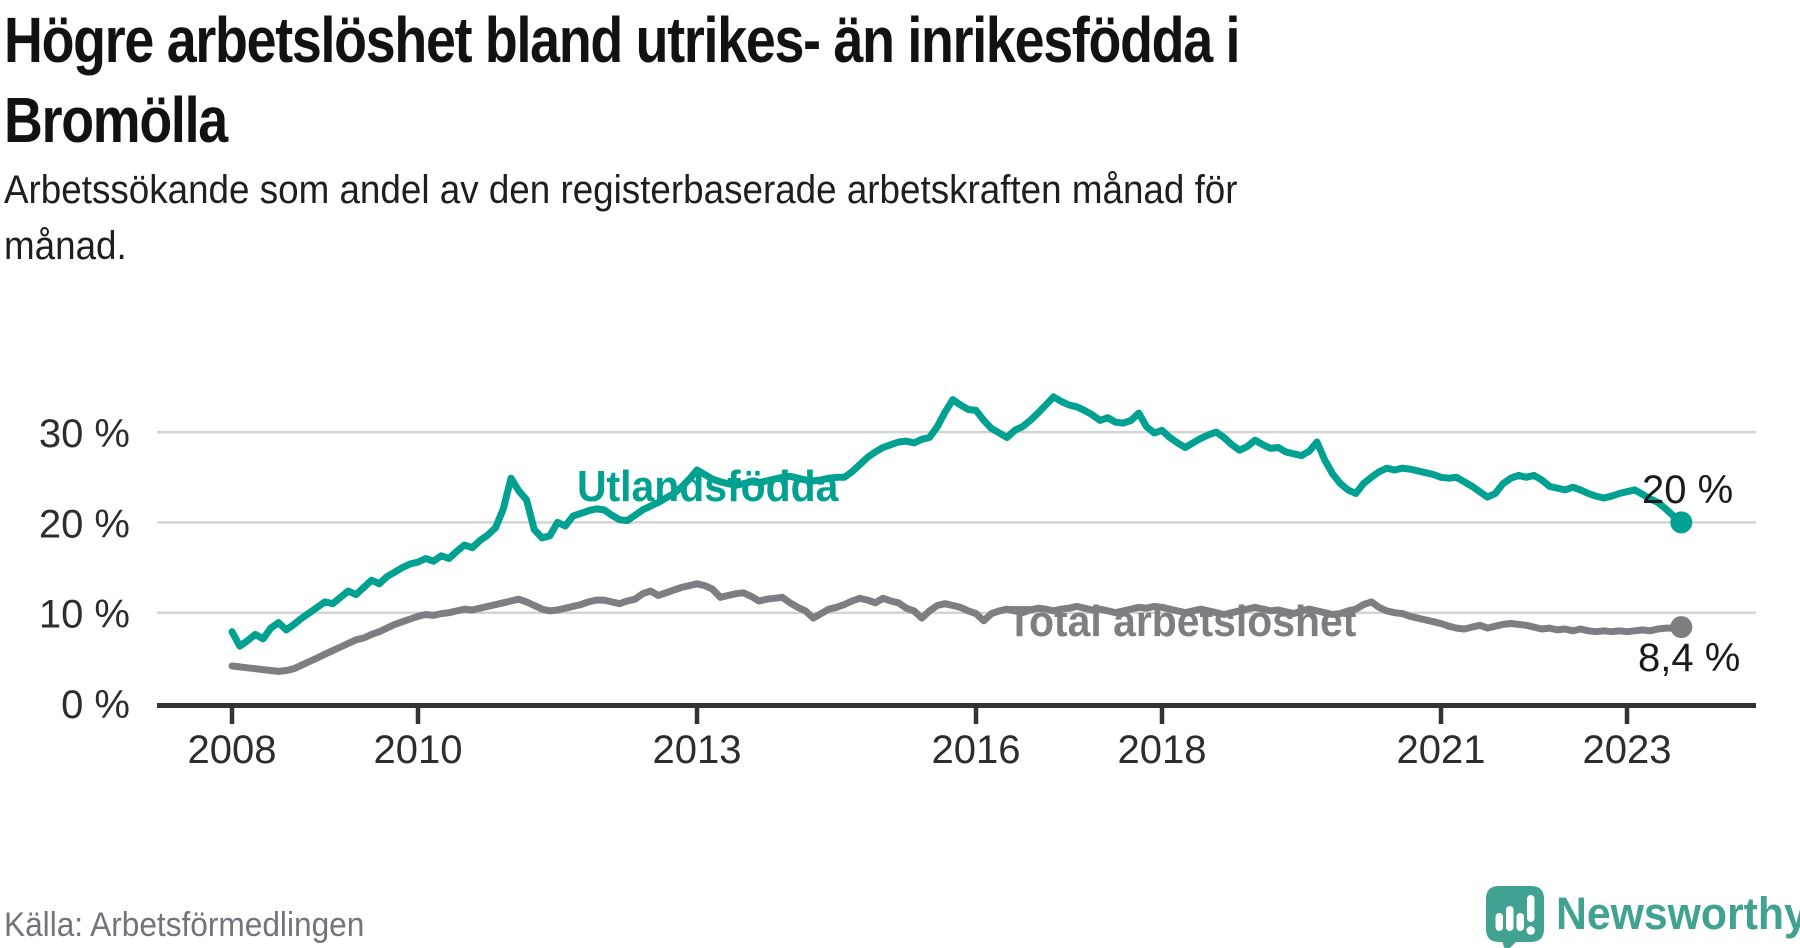  Describe the element at coordinates (1515, 917) in the screenshot. I see `newsworthy-bubble-chart-icon` at that location.